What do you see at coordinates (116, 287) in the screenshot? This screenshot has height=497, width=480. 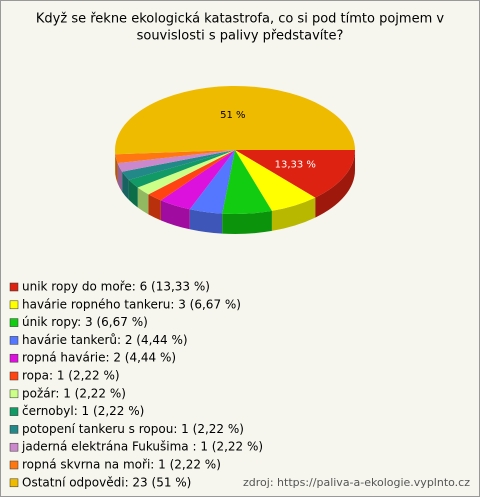 I see `legend-label: unik ropy do moře: 6 (13,33 %)` at bounding box center [116, 287].